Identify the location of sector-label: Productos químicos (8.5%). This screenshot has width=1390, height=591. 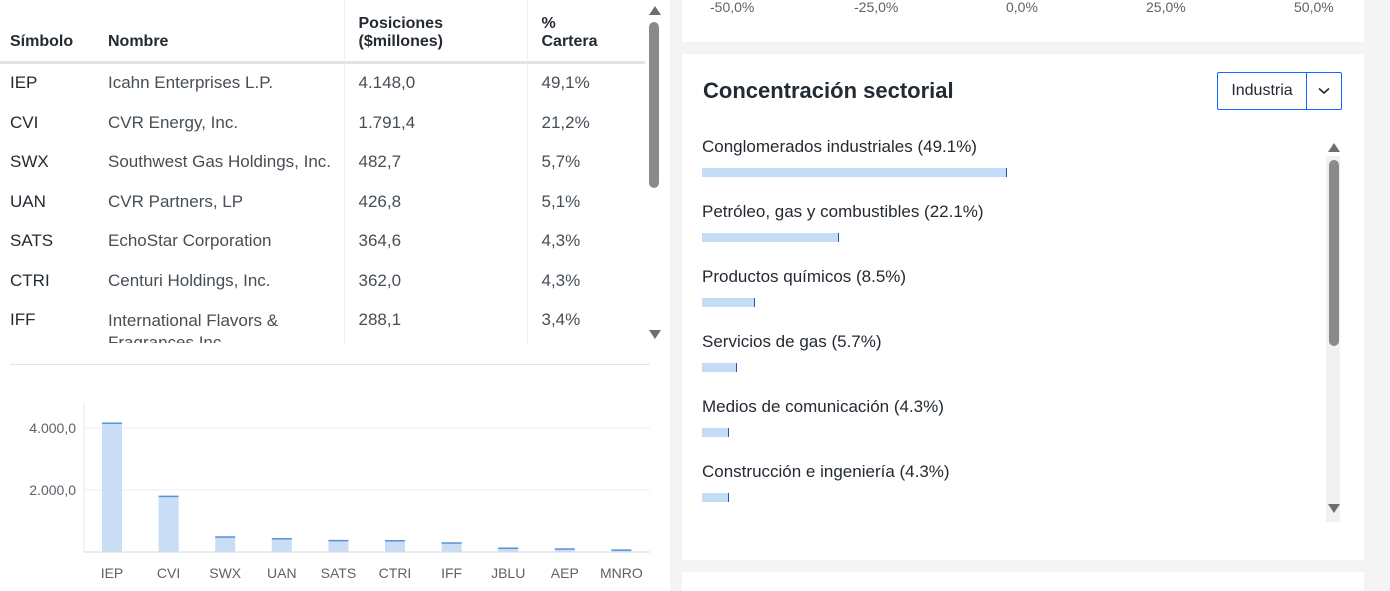
(804, 276).